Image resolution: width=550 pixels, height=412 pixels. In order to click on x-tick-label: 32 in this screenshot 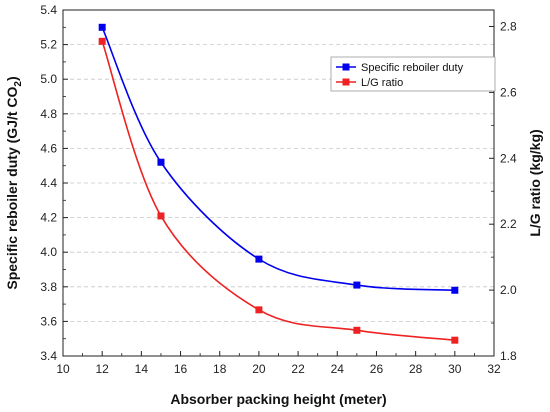, I will do `click(494, 369)`.